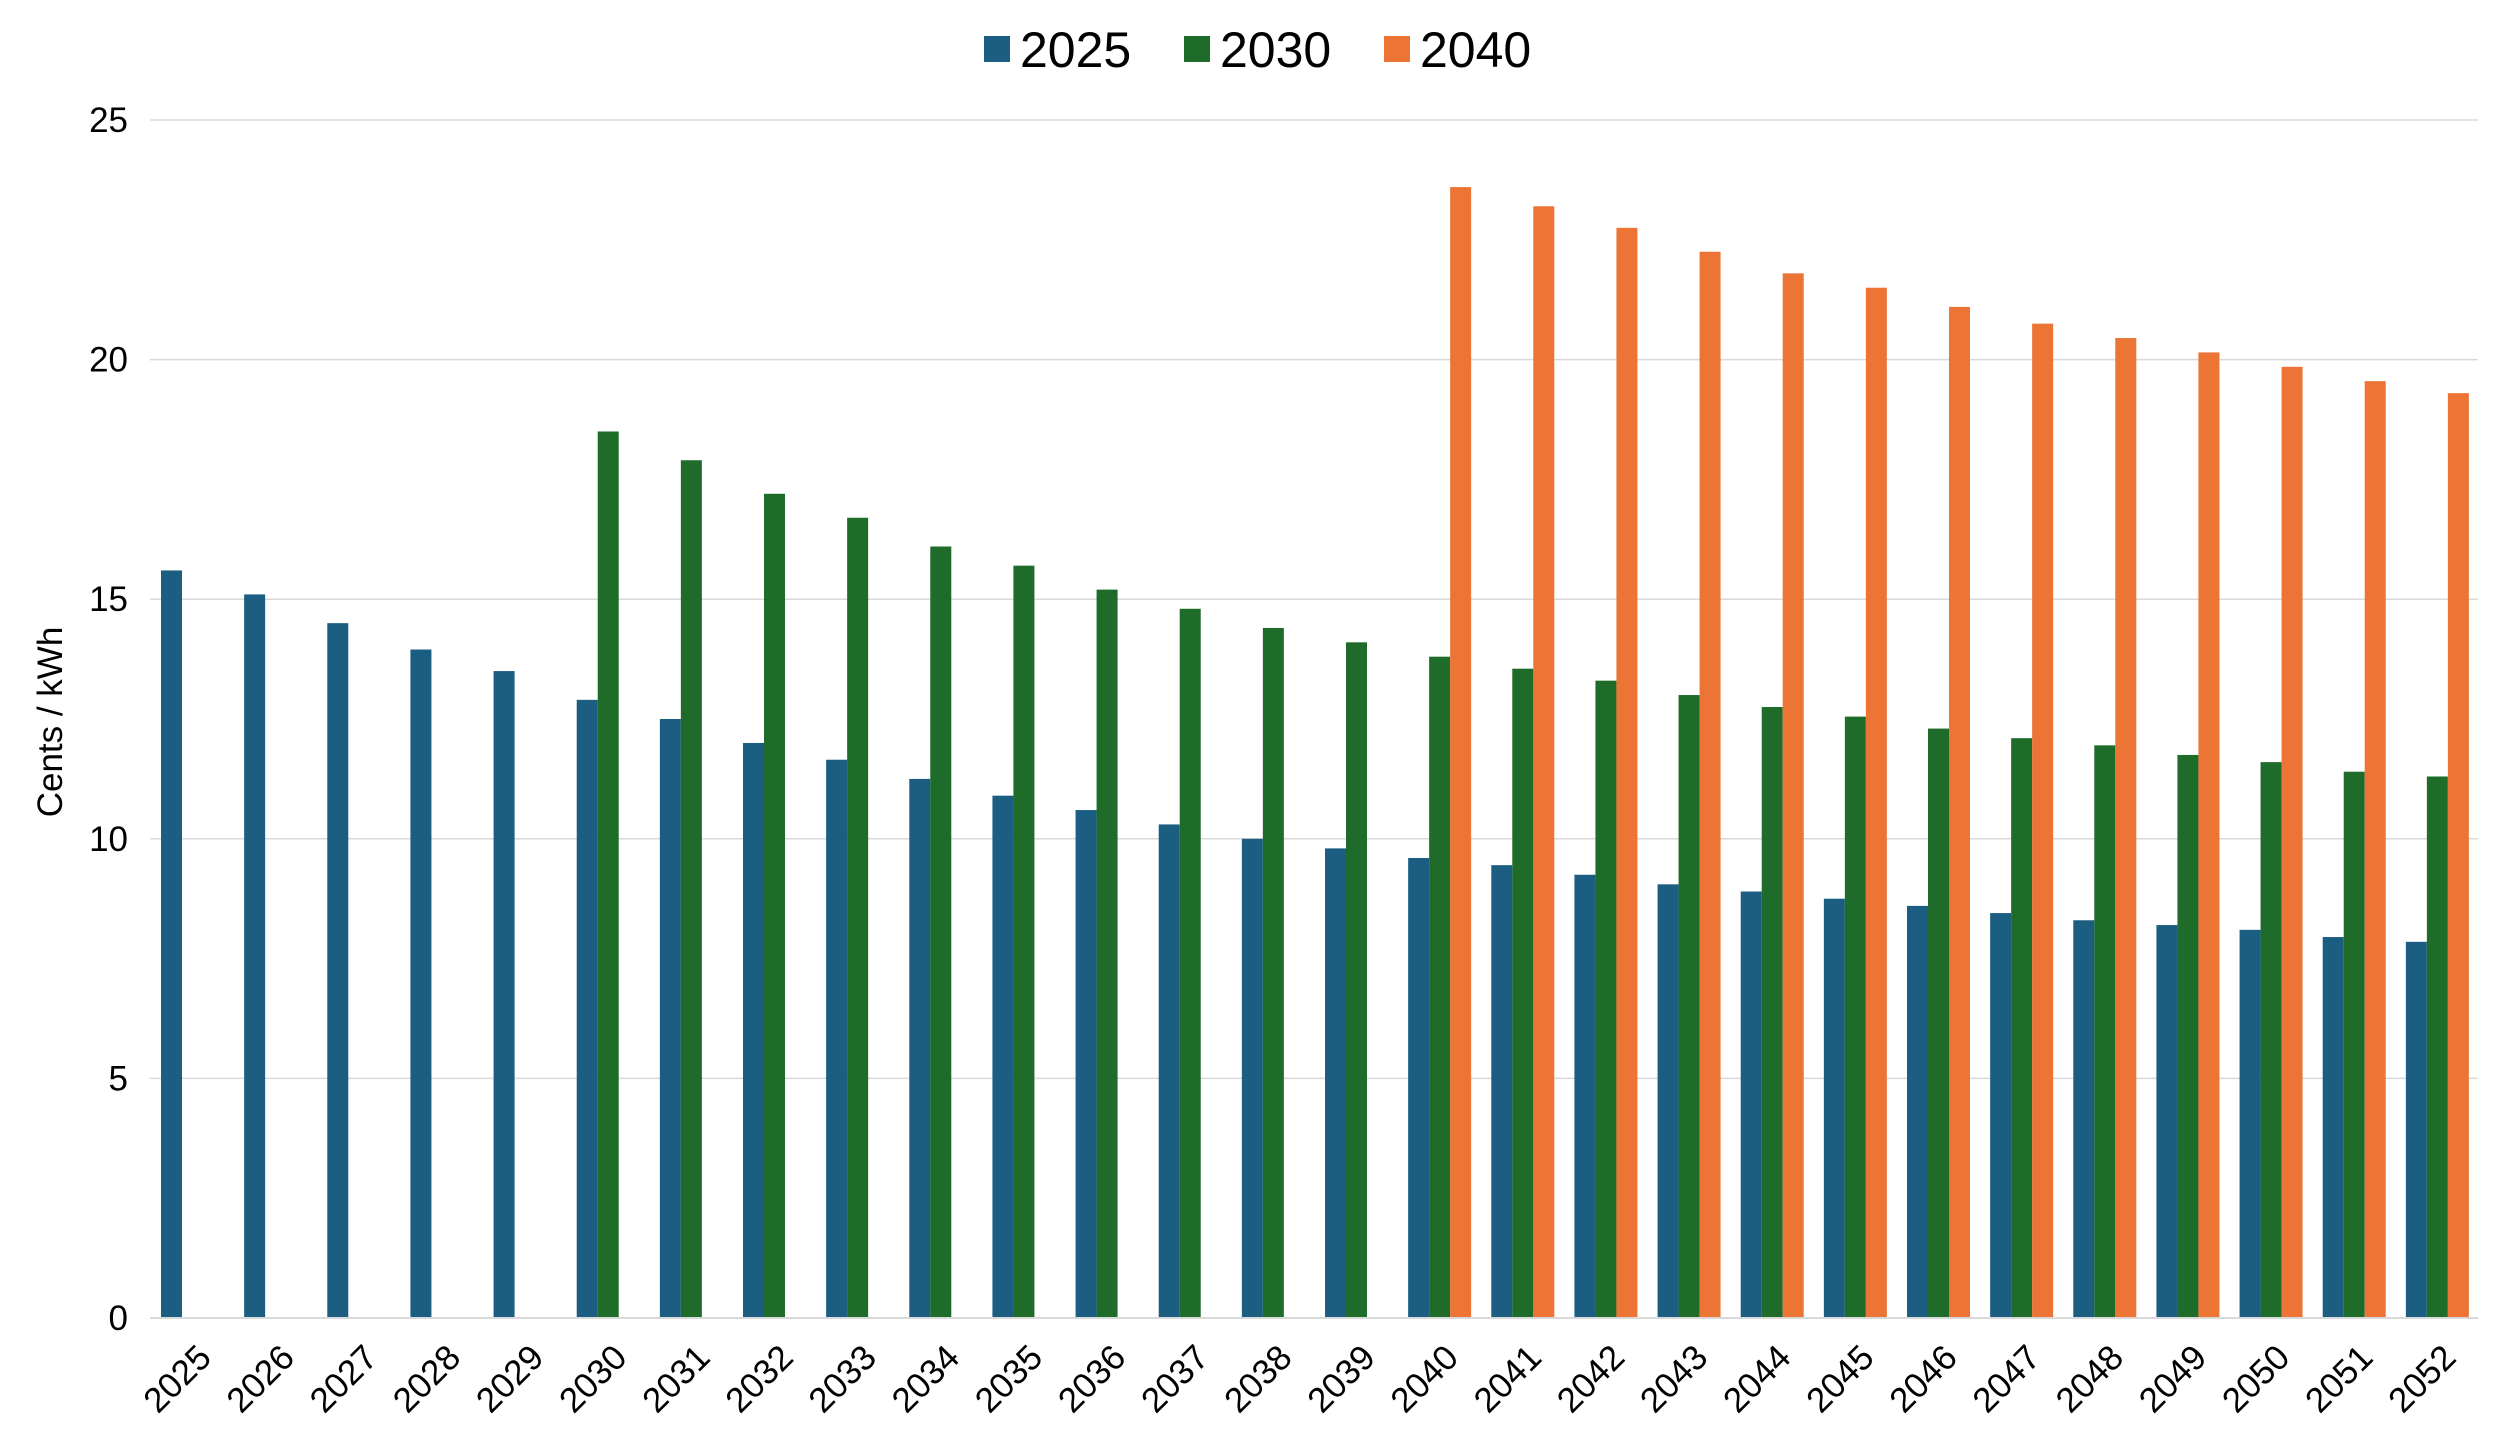  Describe the element at coordinates (1923, 1379) in the screenshot. I see `x-tick-label: 2046` at that location.